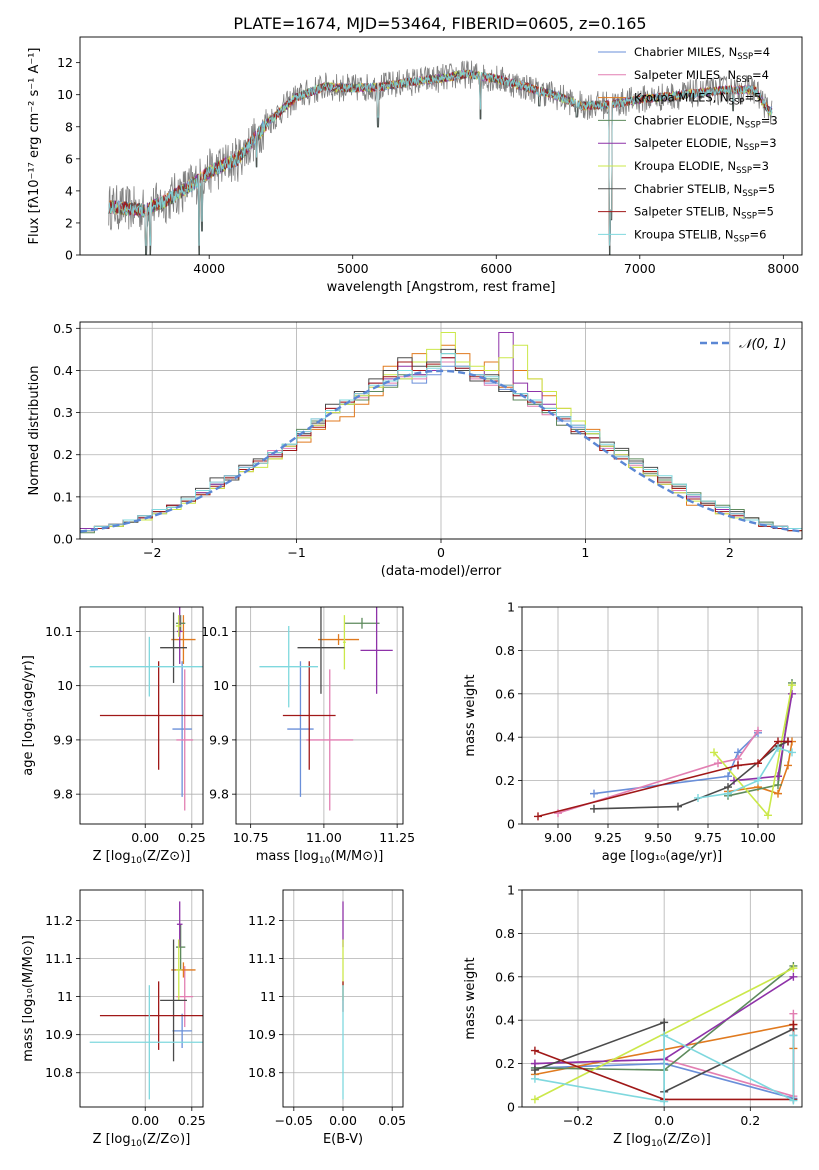  I want to click on mass-weight-vs-z-marker-salpeter_miles, so click(793, 1013).